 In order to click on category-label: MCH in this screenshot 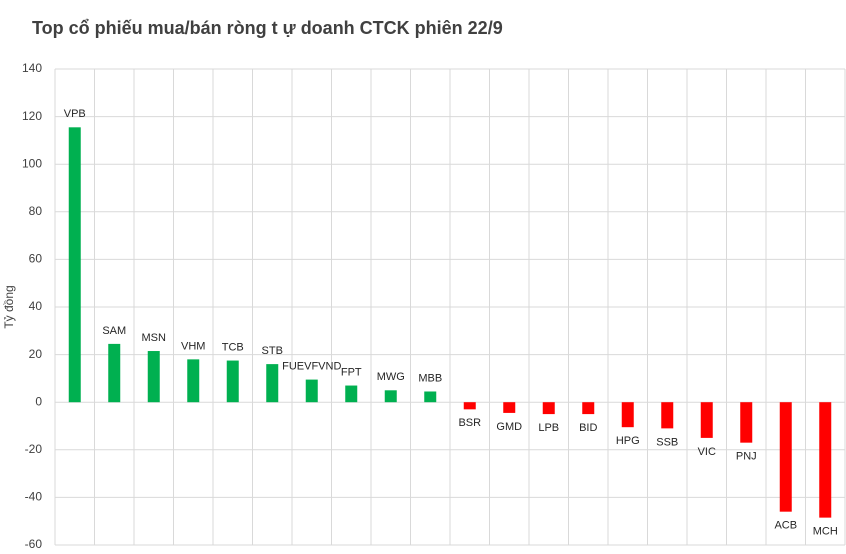, I will do `click(825, 532)`.